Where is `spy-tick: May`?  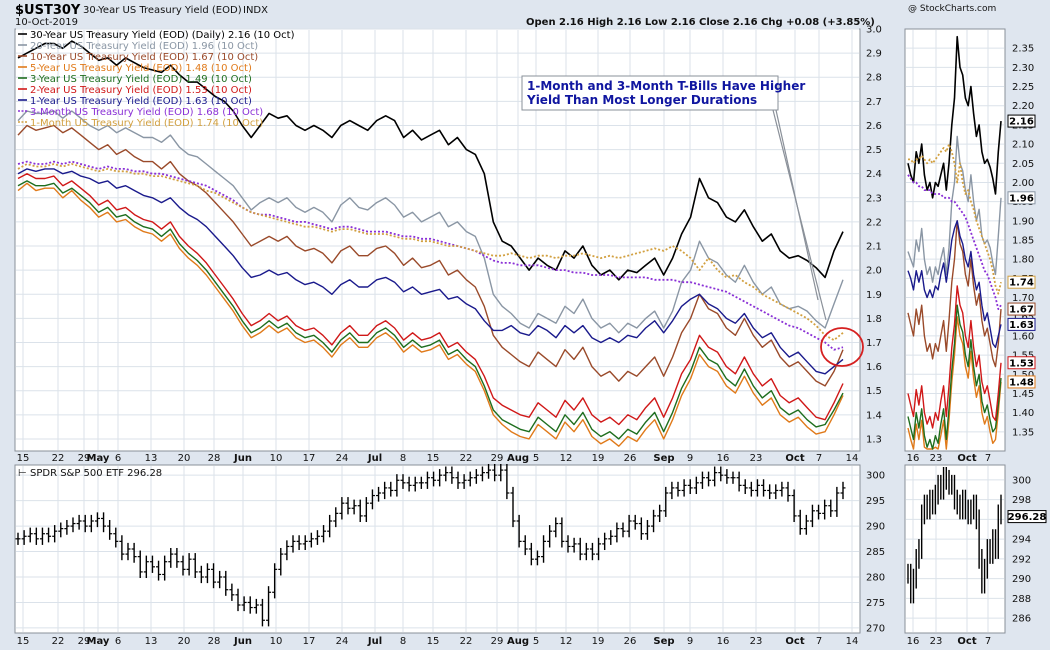 spy-tick: May is located at coordinates (98, 641).